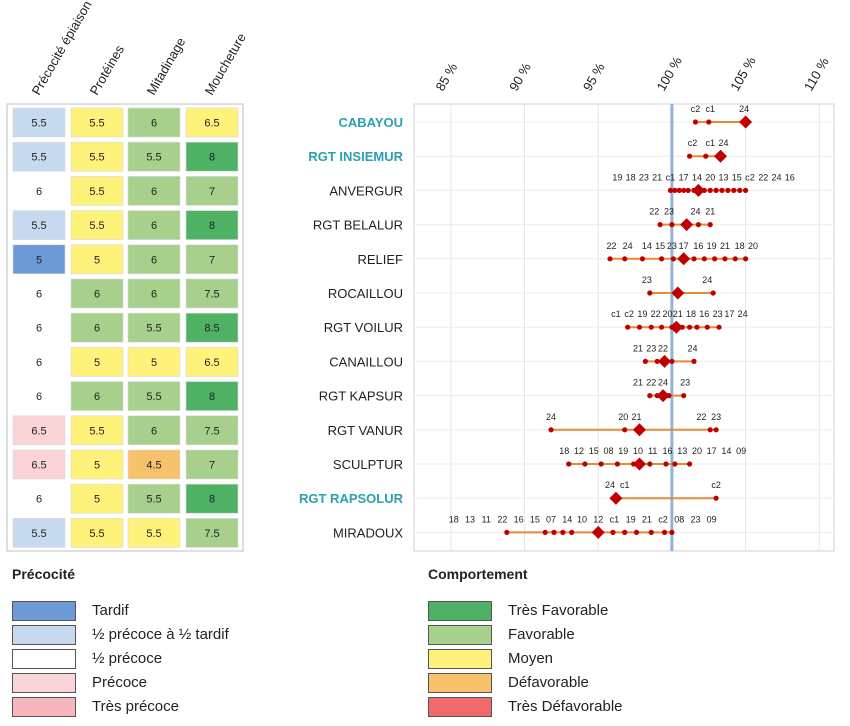  What do you see at coordinates (582, 519) in the screenshot?
I see `trial-label: 10` at bounding box center [582, 519].